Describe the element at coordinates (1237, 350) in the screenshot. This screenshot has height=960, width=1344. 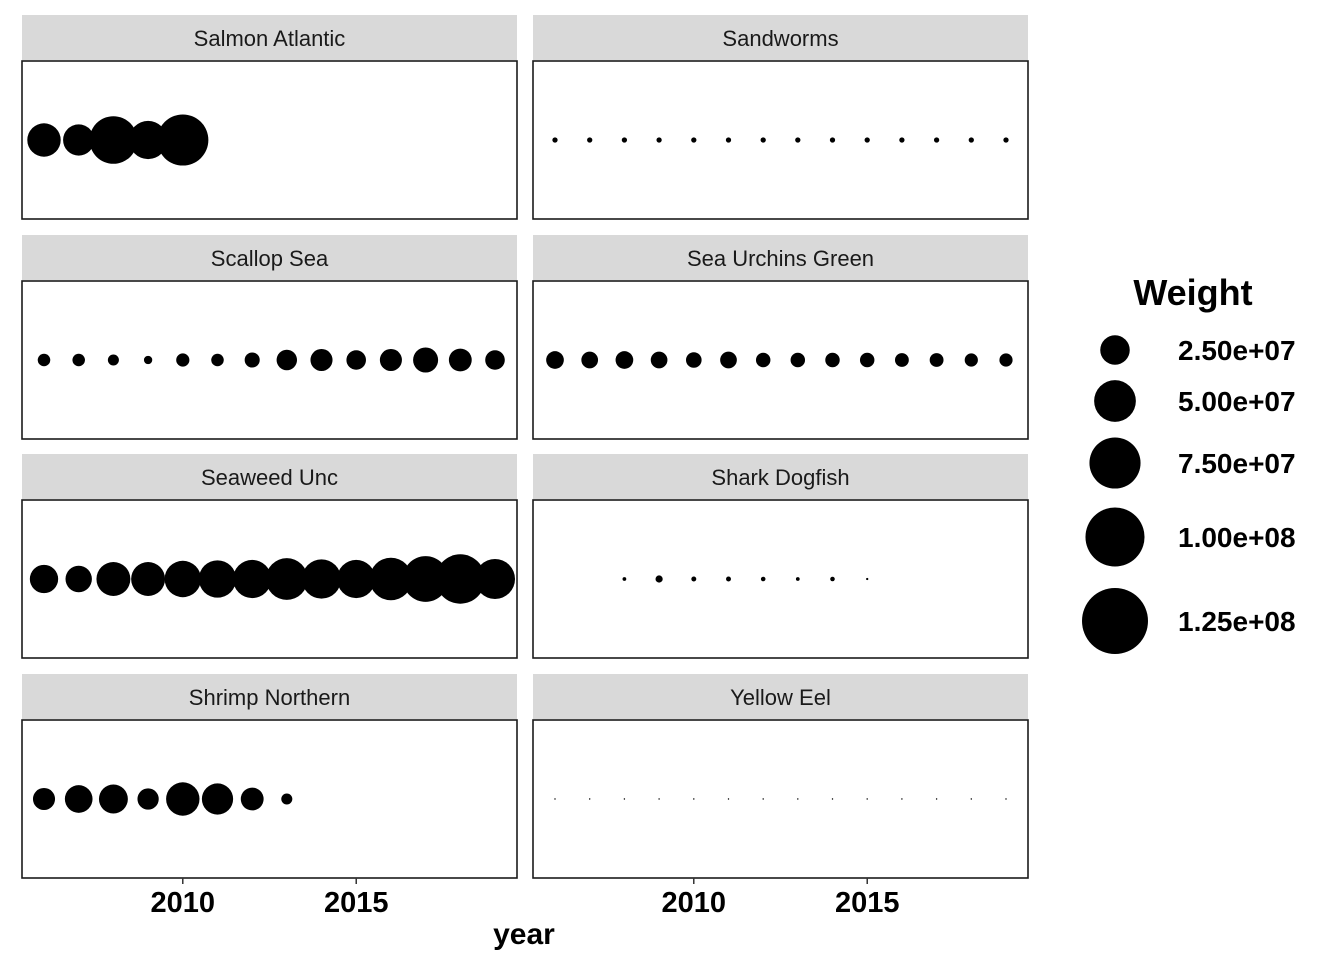
I see `legend-label: 2.50e+07` at that location.